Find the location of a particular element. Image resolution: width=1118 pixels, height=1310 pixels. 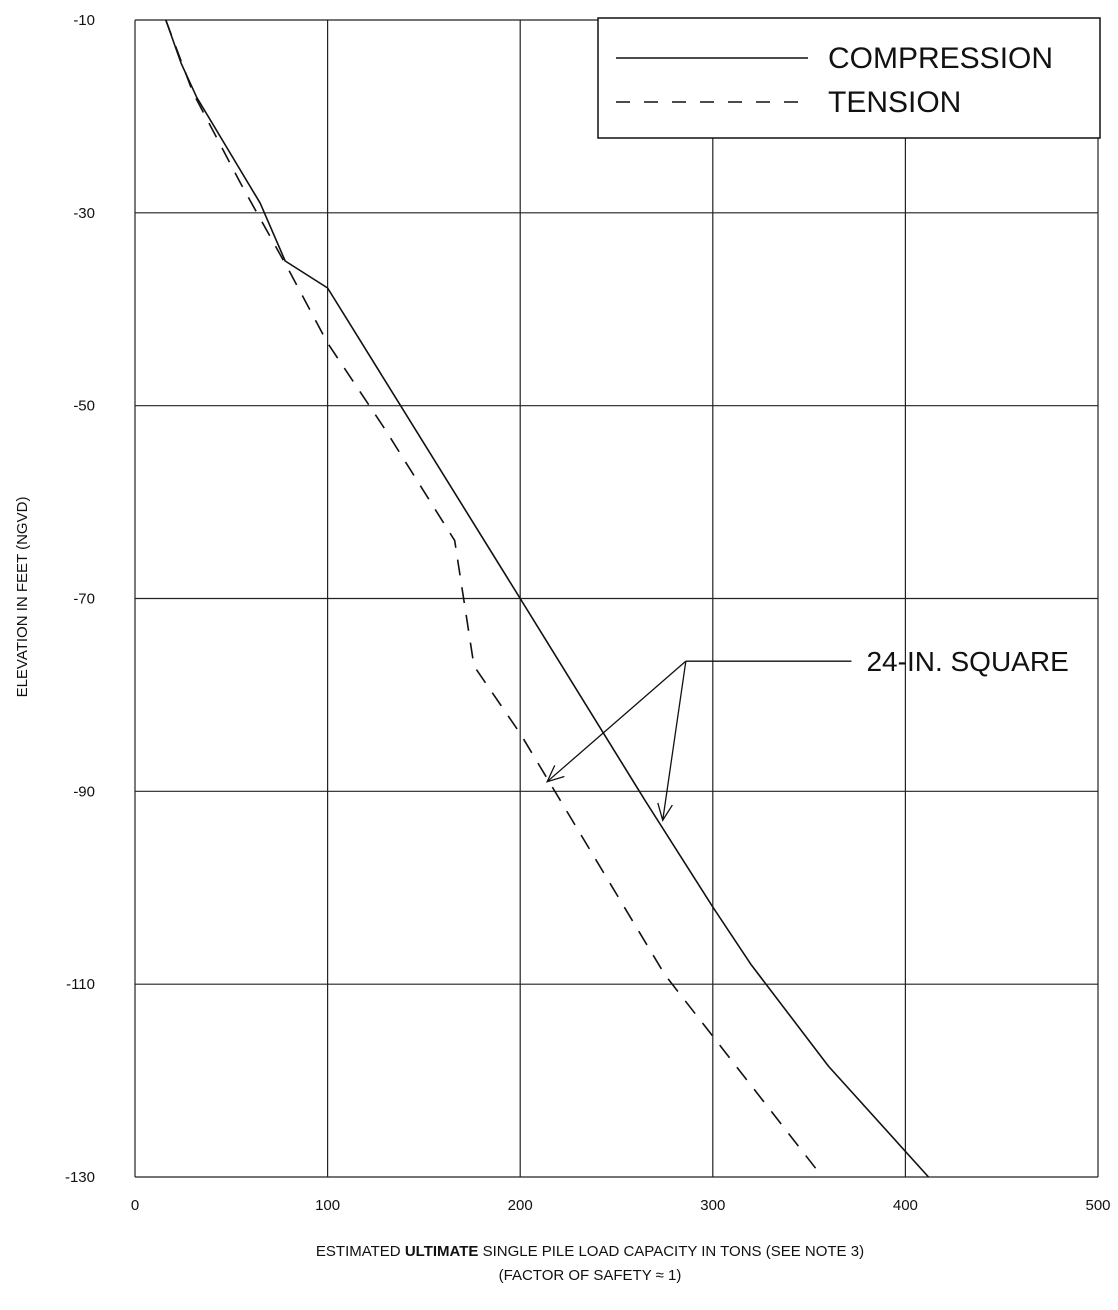

y-tick-label-30: -30 is located at coordinates (84, 213).